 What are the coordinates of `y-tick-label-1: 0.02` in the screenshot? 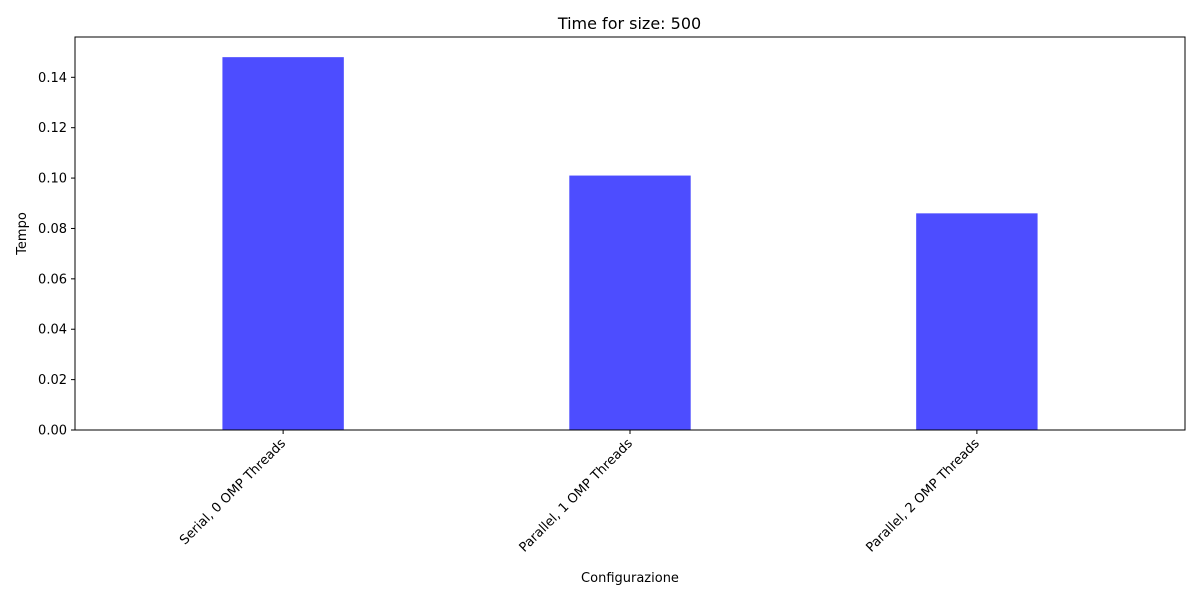 It's located at (52, 380).